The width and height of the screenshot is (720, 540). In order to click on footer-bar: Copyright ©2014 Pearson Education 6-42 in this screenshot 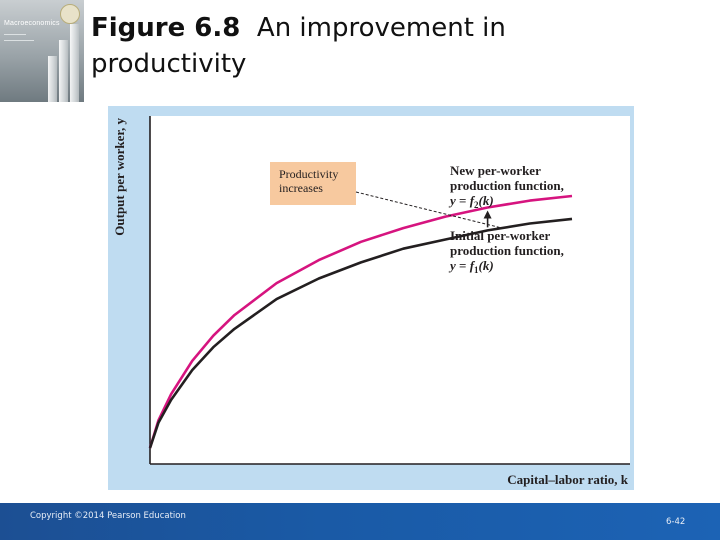, I will do `click(360, 521)`.